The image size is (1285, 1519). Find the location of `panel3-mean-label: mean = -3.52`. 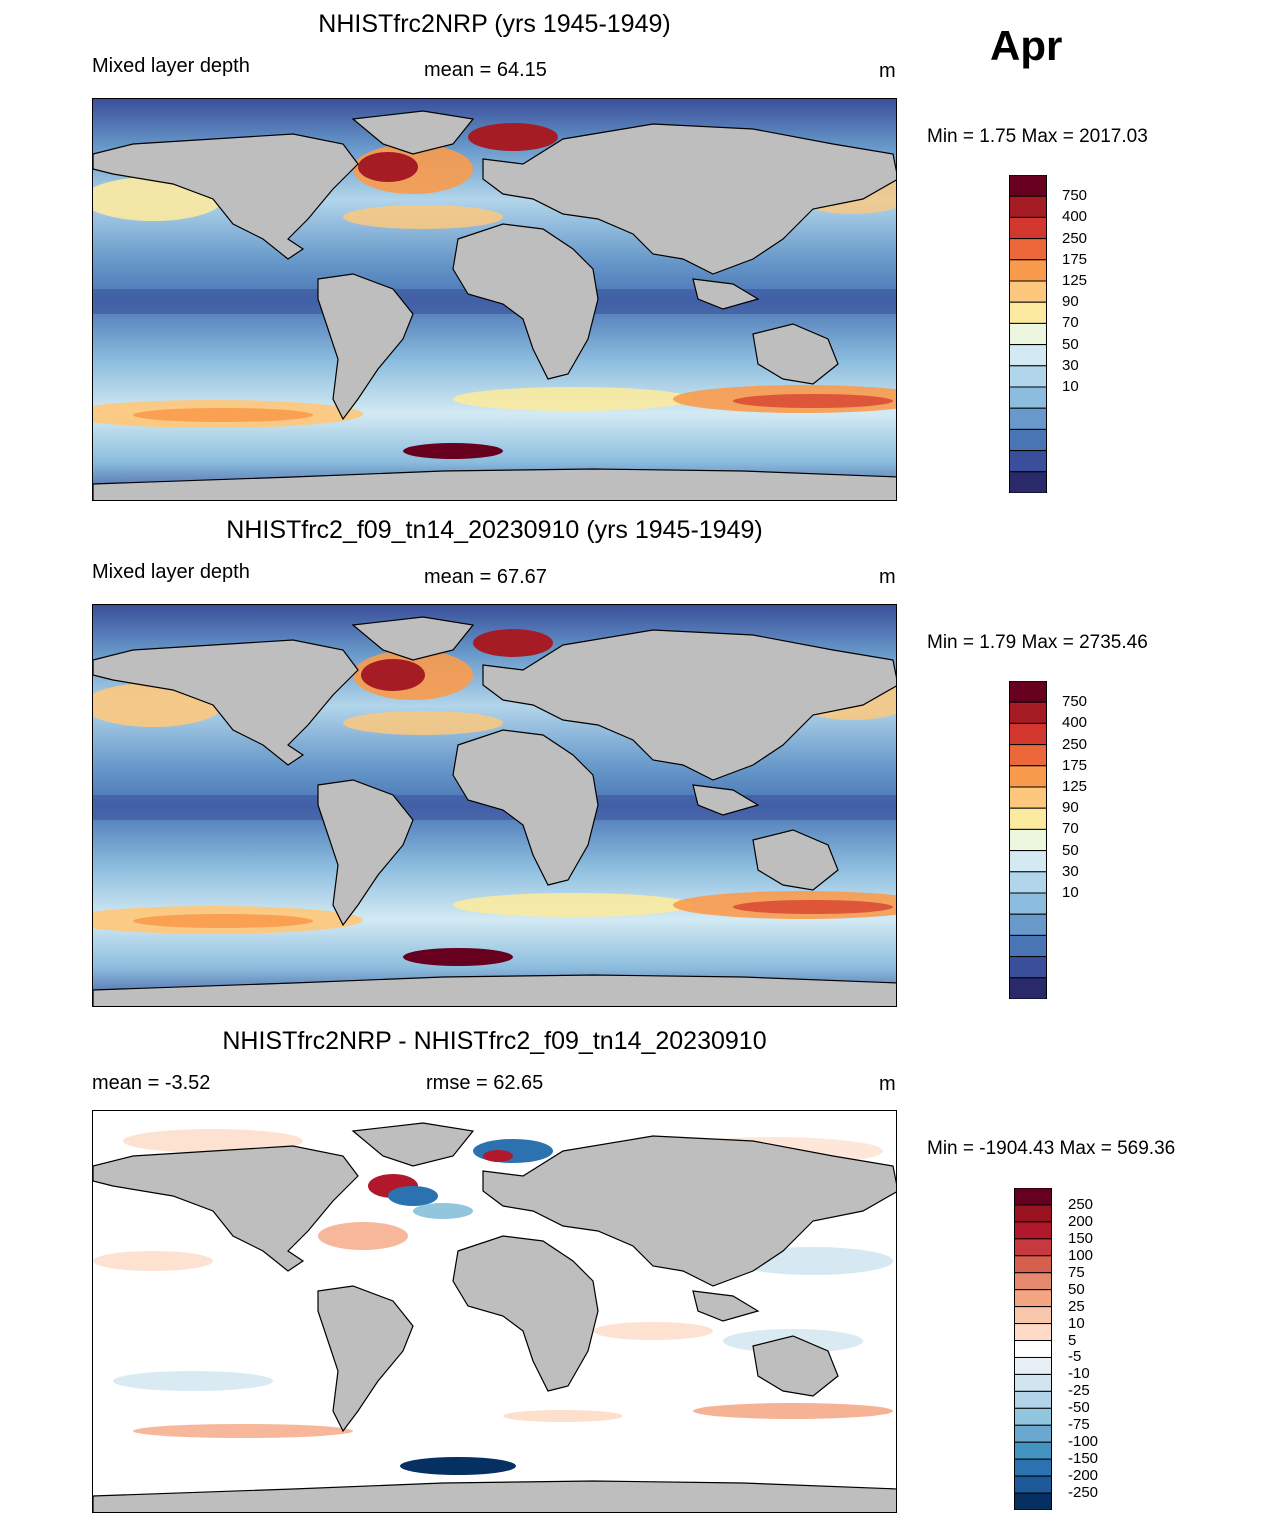

panel3-mean-label: mean = -3.52 is located at coordinates (151, 1083).